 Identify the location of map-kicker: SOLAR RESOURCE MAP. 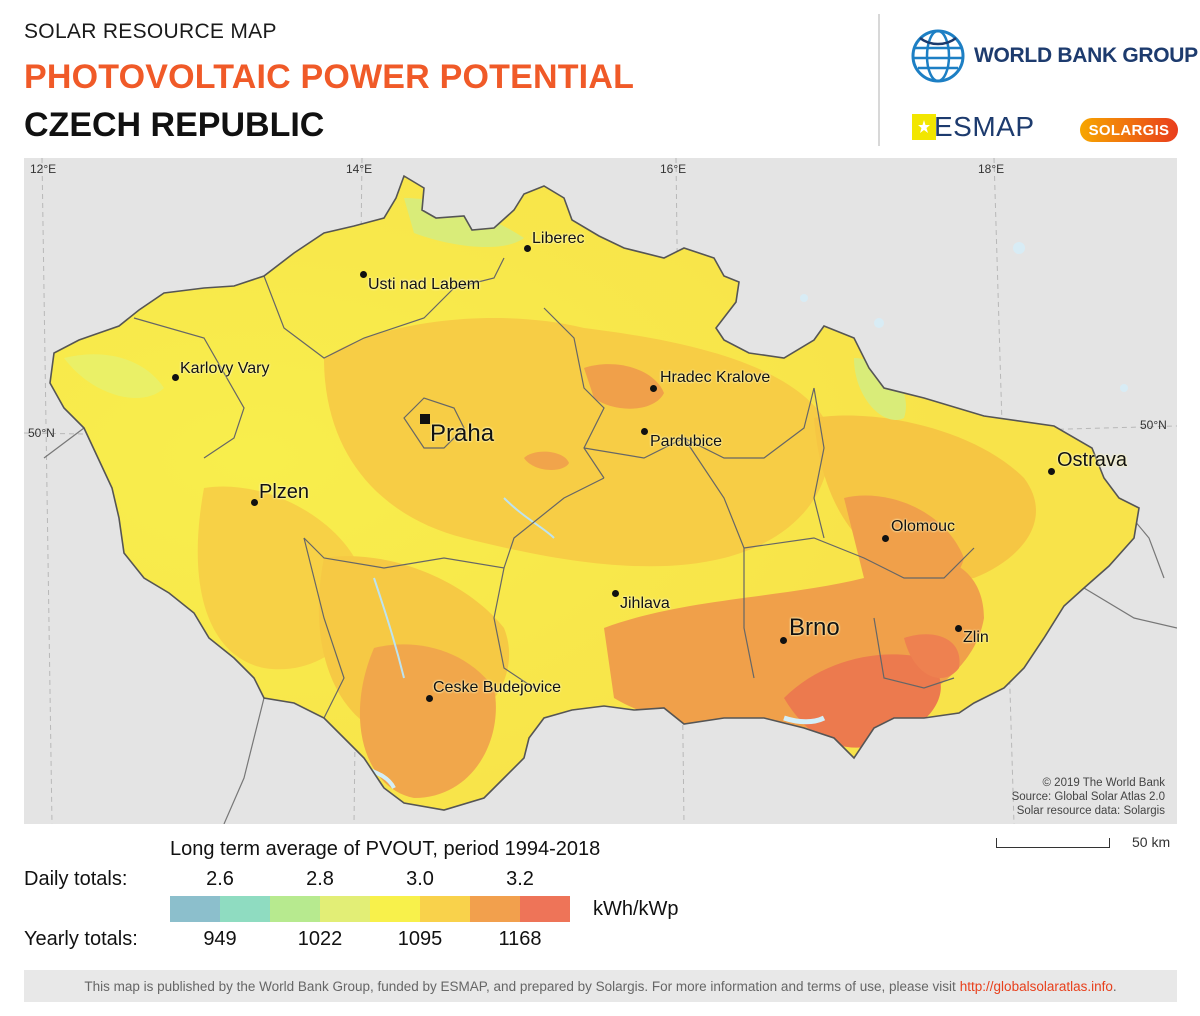
(150, 31).